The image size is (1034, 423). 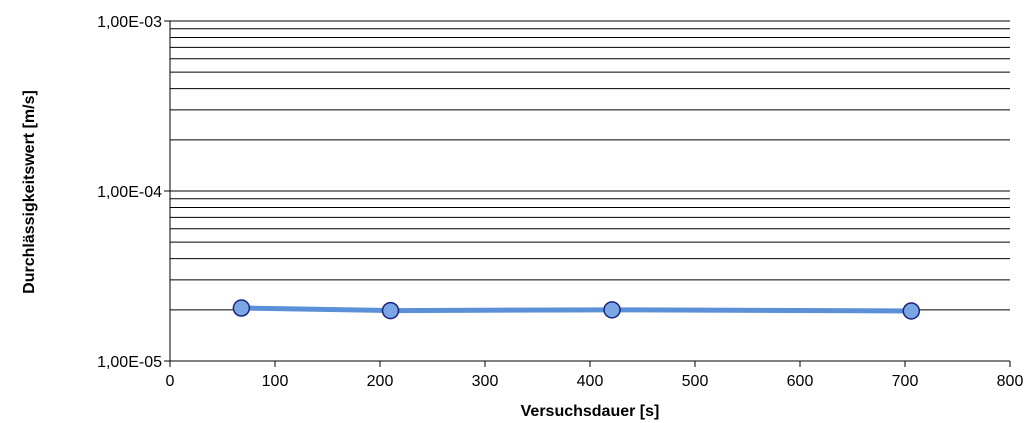 What do you see at coordinates (129, 22) in the screenshot?
I see `y-tick-label: 1,00E-03` at bounding box center [129, 22].